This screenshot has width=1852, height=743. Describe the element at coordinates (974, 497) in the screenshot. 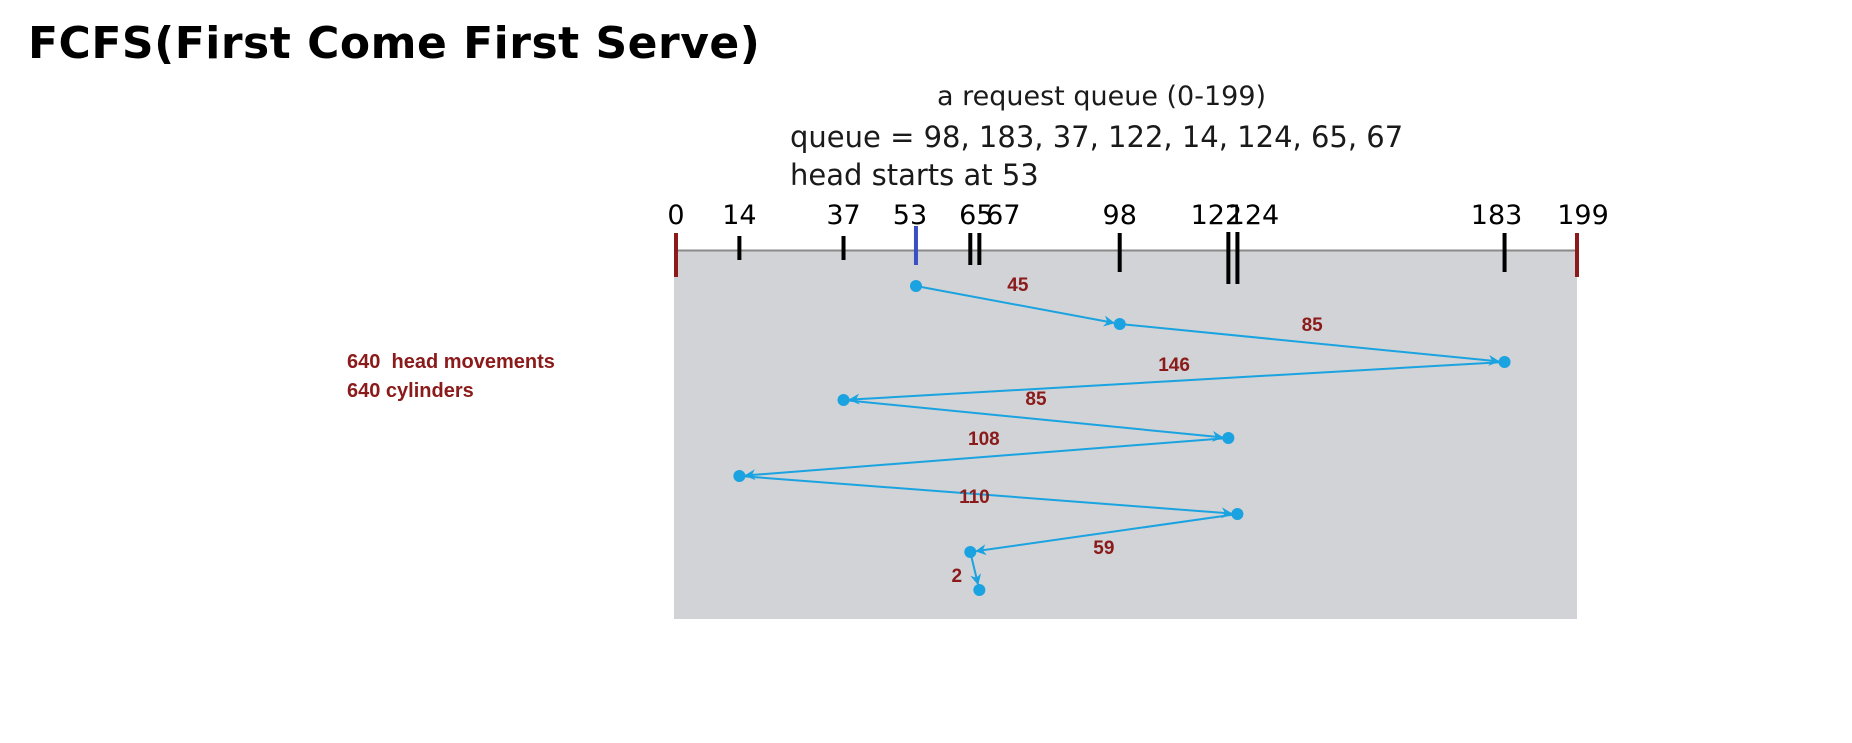

I see `movement-label-6: 110` at that location.